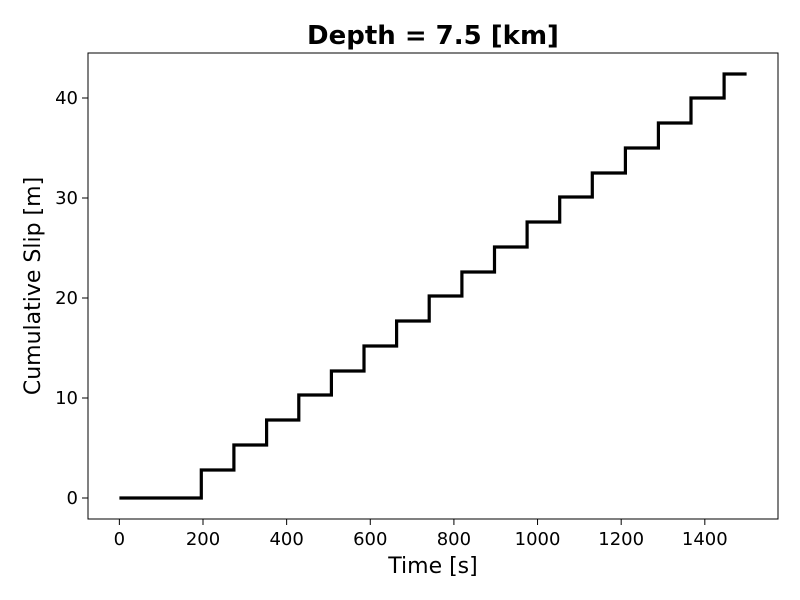  I want to click on x-tick-label: 200, so click(203, 539).